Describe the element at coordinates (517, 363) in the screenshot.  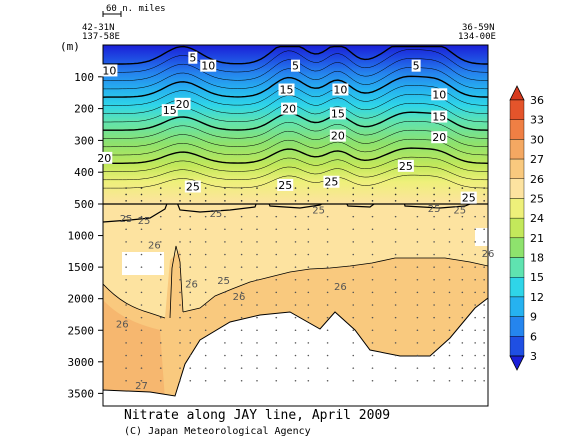
I see `colorbar-bottom-arrow` at that location.